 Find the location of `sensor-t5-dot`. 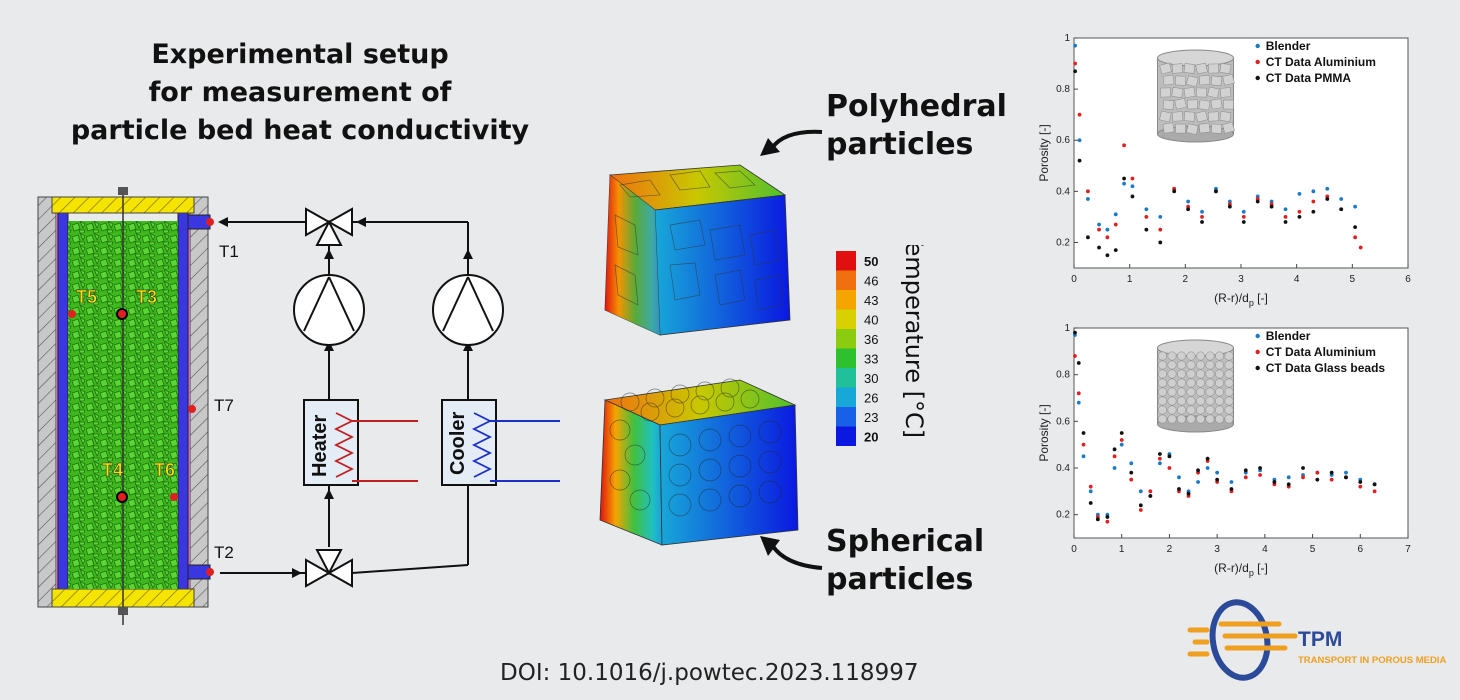

sensor-t5-dot is located at coordinates (72, 314).